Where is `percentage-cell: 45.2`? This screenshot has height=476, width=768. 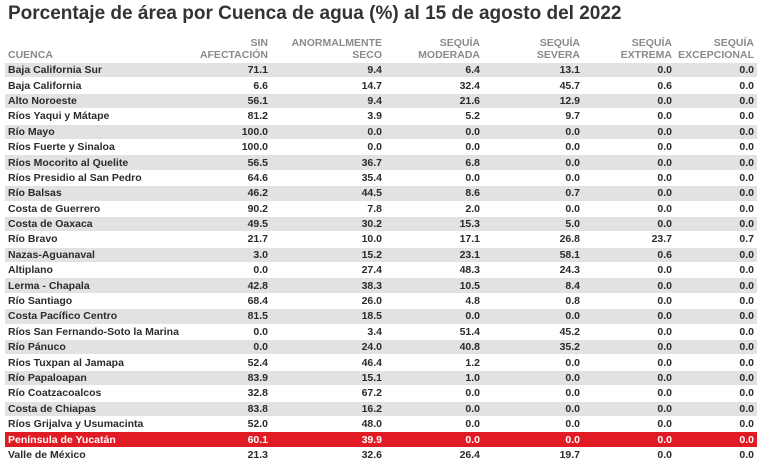 percentage-cell: 45.2 is located at coordinates (533, 332).